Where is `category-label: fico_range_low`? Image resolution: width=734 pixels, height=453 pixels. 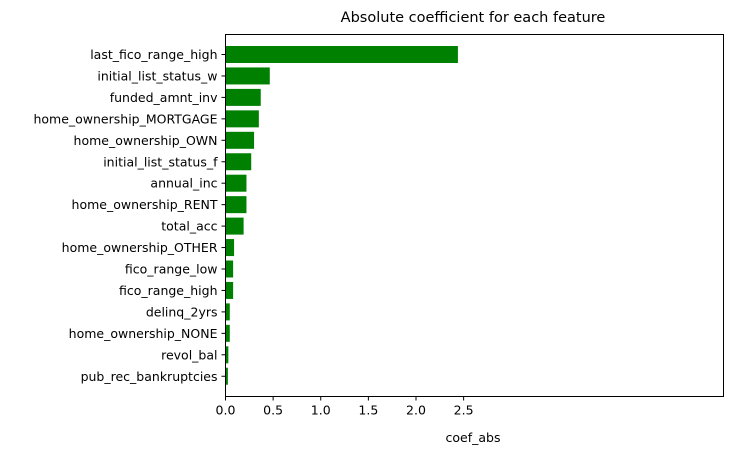
category-label: fico_range_low is located at coordinates (171, 269).